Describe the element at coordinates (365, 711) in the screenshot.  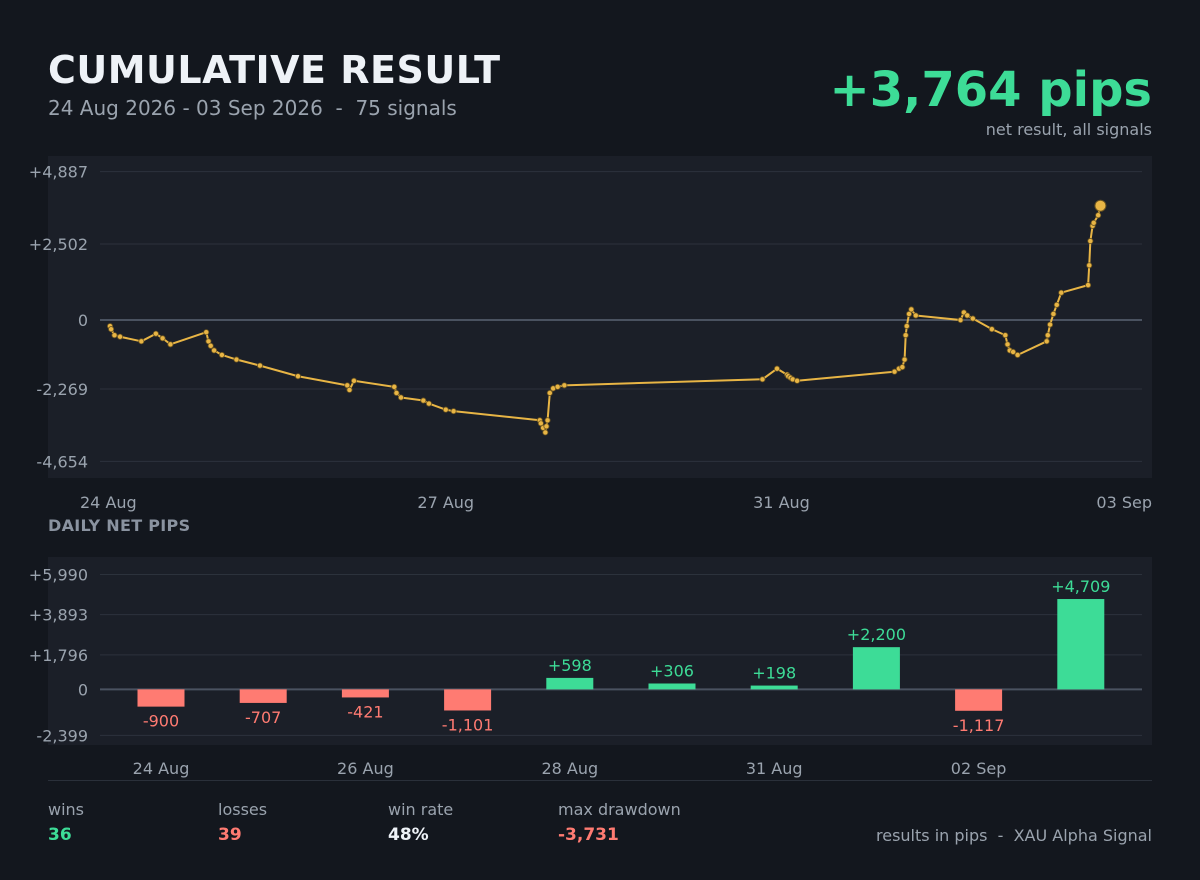
I see `bar-value-label: -421` at that location.